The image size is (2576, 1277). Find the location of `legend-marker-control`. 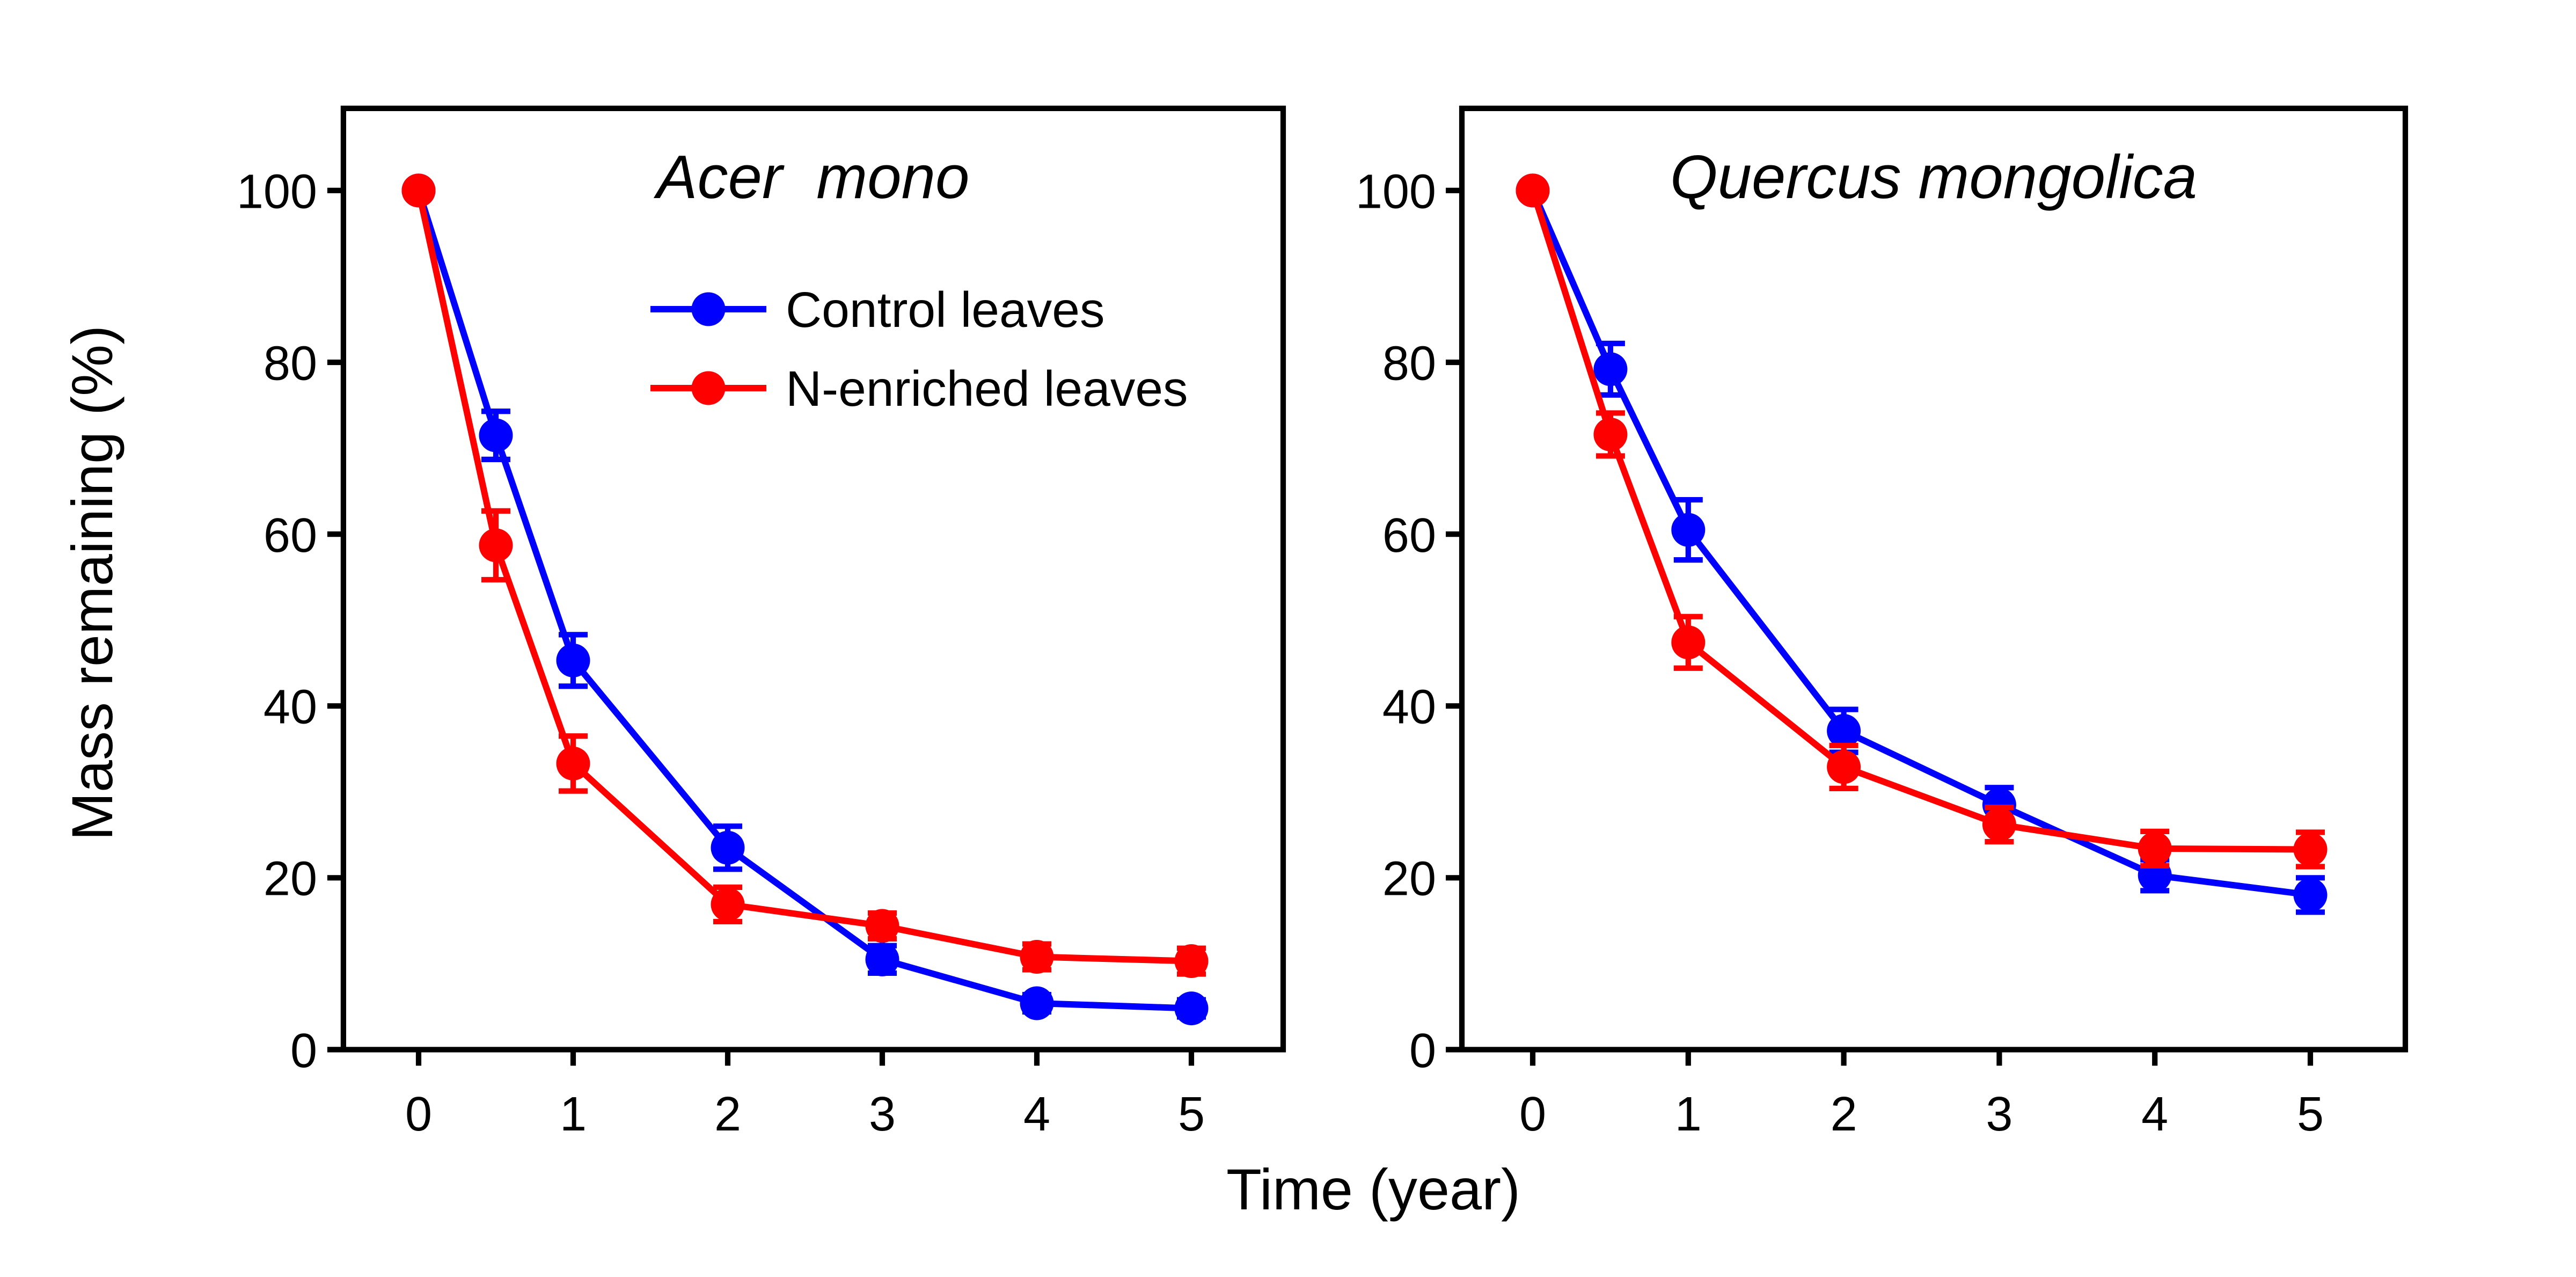

legend-marker-control is located at coordinates (708, 309).